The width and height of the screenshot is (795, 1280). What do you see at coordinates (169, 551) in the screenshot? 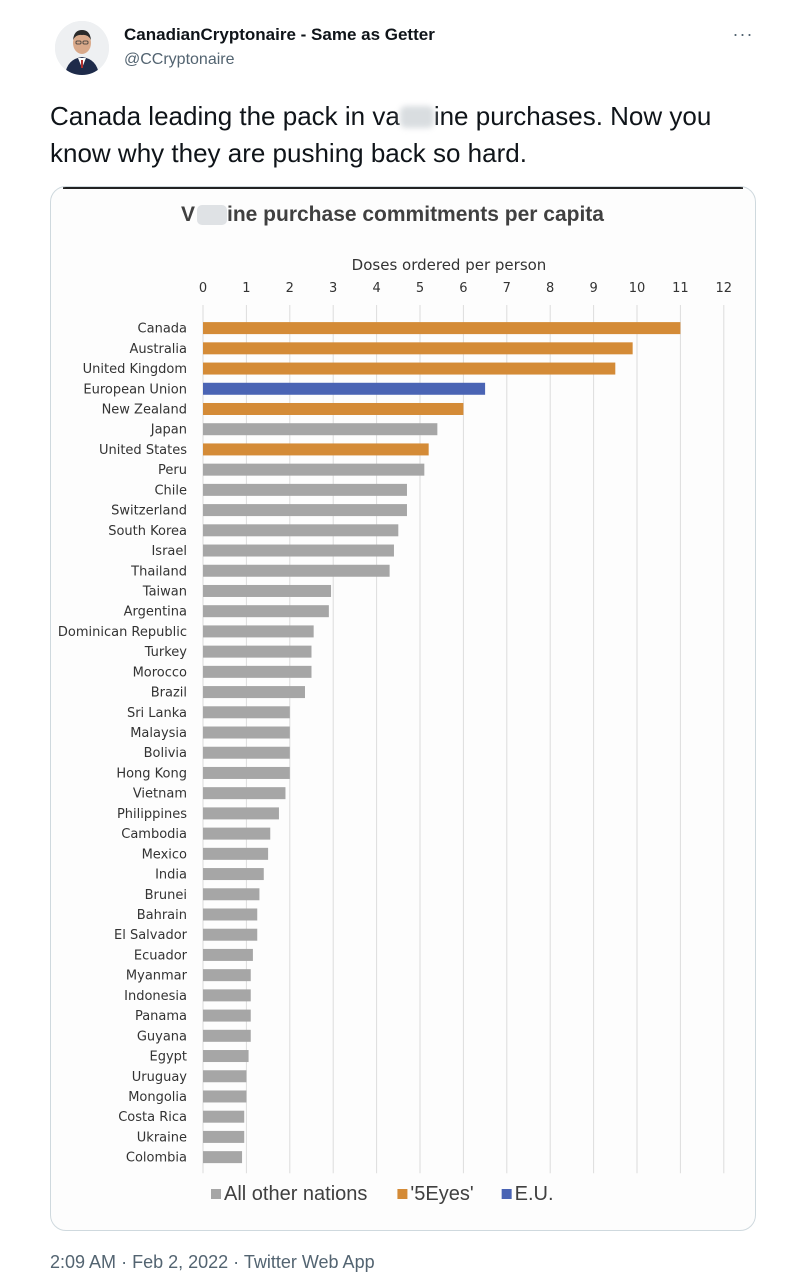
I see `category-label: Israel` at bounding box center [169, 551].